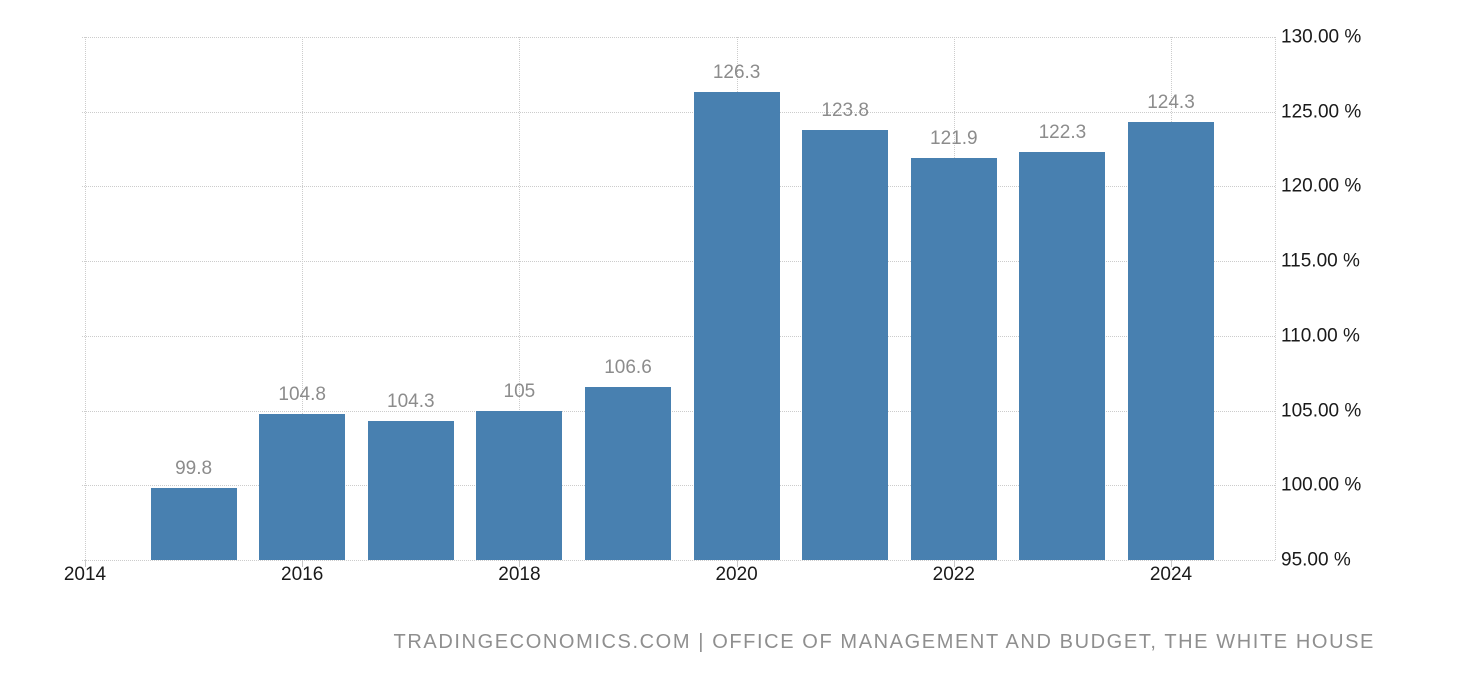 This screenshot has height=680, width=1460. What do you see at coordinates (411, 402) in the screenshot?
I see `bar-value-label: 104.3` at bounding box center [411, 402].